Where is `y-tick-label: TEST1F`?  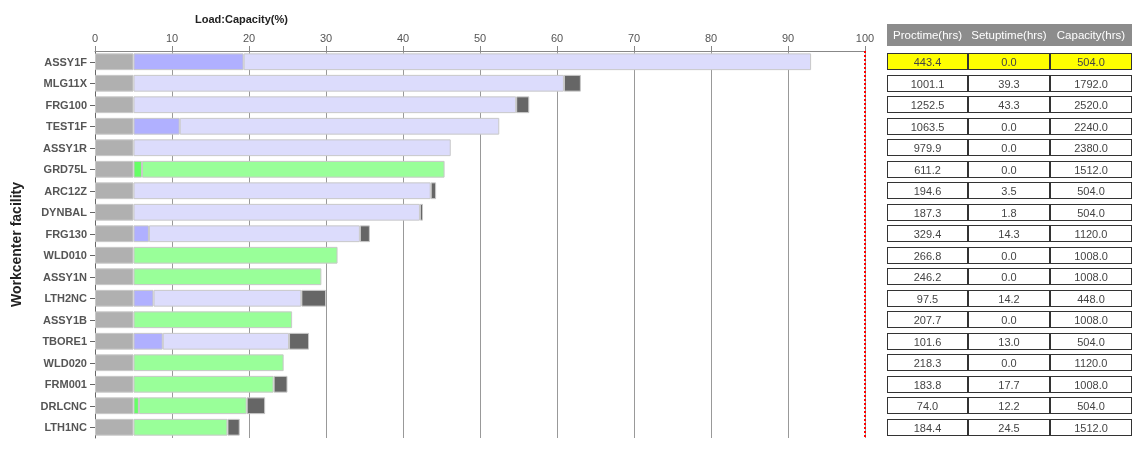
y-tick-label: TEST1F is located at coordinates (67, 126).